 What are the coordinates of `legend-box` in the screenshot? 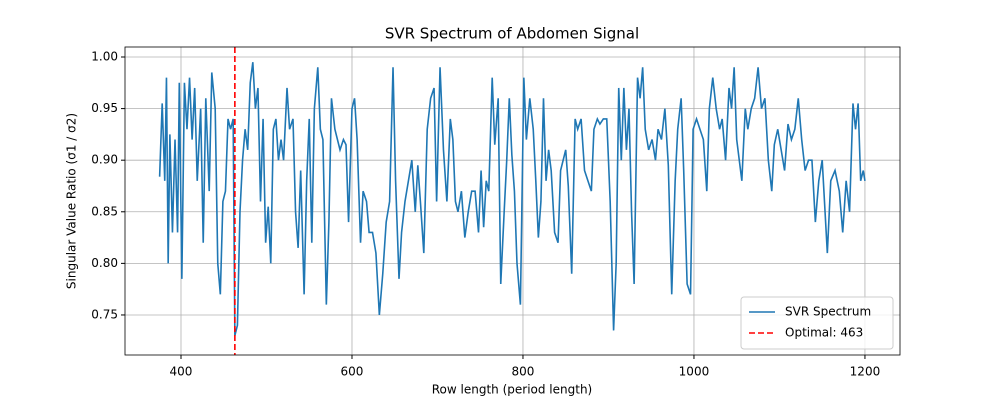 It's located at (817, 323).